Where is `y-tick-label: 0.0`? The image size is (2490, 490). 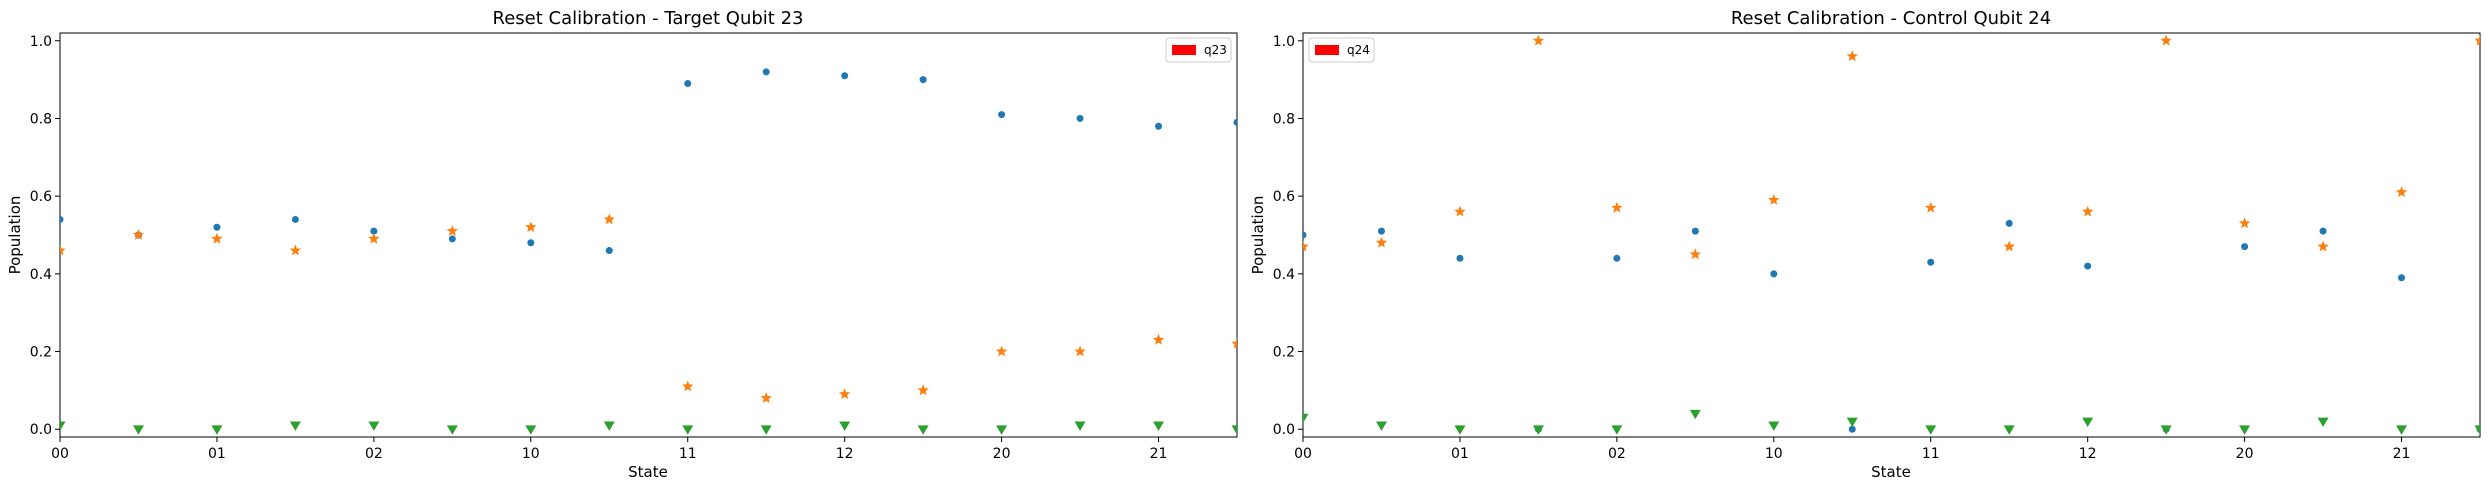
y-tick-label: 0.0 is located at coordinates (1284, 430).